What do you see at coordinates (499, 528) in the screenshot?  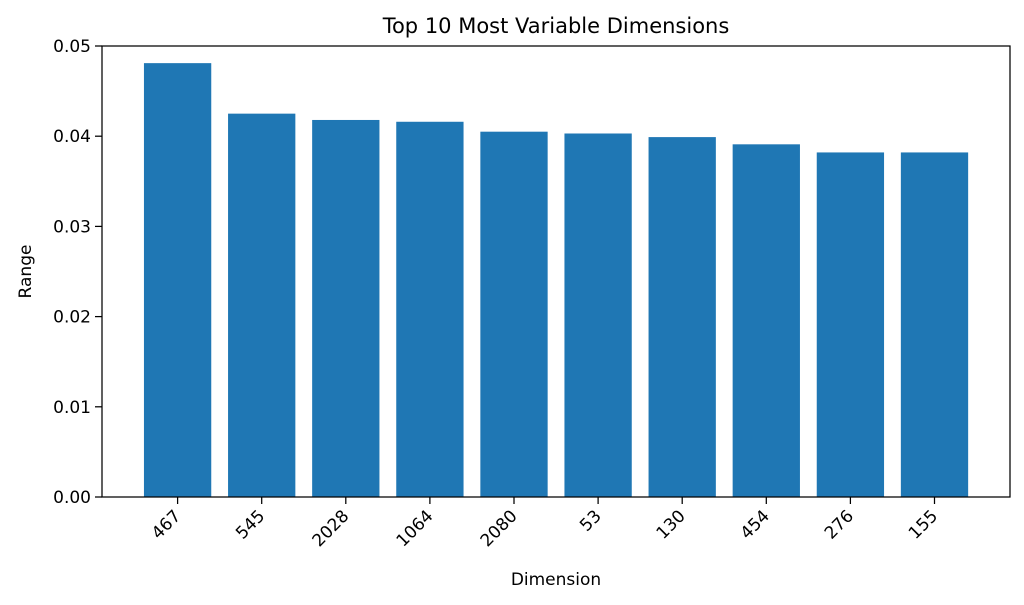 I see `x-tick-label: 2080` at bounding box center [499, 528].